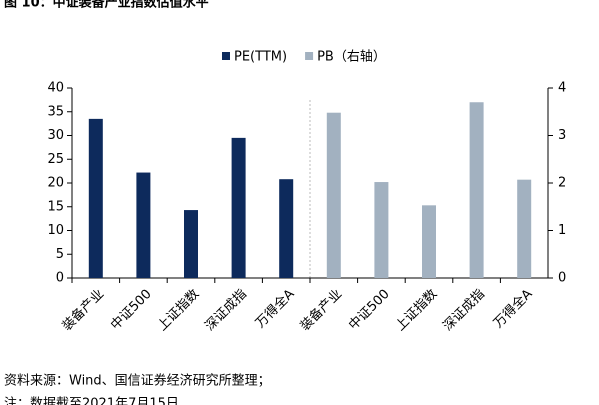 The image size is (599, 405). What do you see at coordinates (260, 57) in the screenshot?
I see `legend-label: PE(TTM)` at bounding box center [260, 57].